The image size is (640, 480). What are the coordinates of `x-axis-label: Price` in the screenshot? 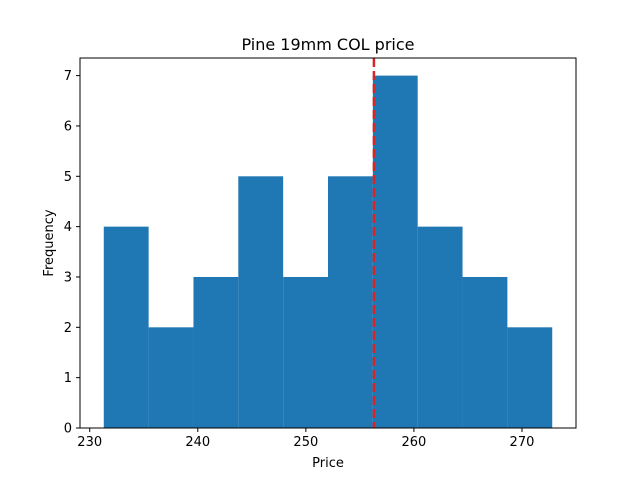 It's located at (328, 463).